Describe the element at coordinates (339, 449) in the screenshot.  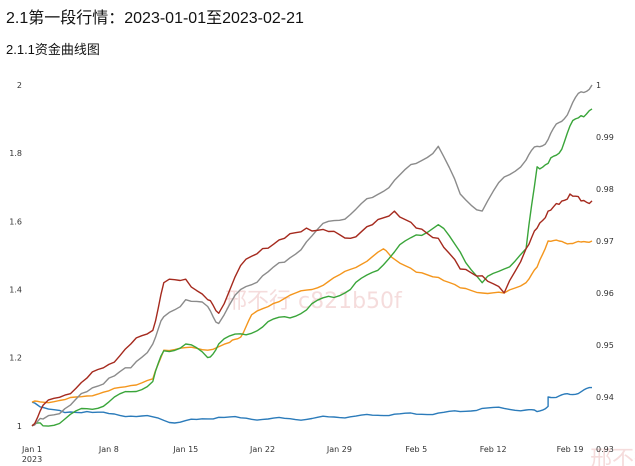
I see `x-tick-label: Jan 29` at that location.